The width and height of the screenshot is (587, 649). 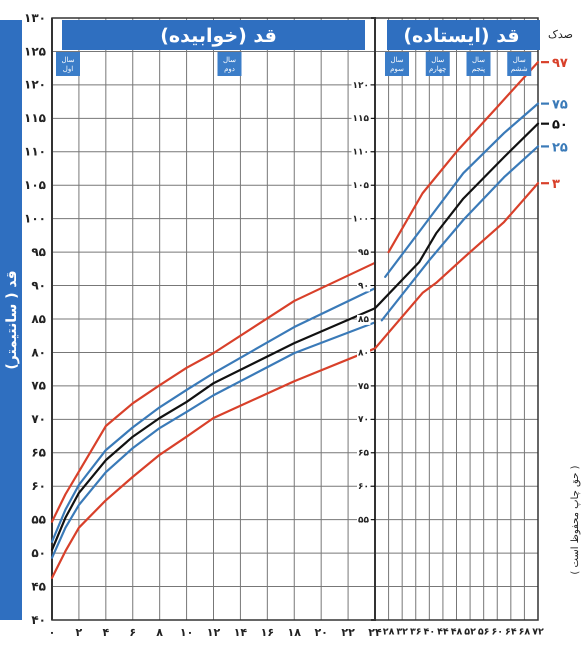 I want to click on x-tick-label: ۴۸, so click(x=456, y=632).